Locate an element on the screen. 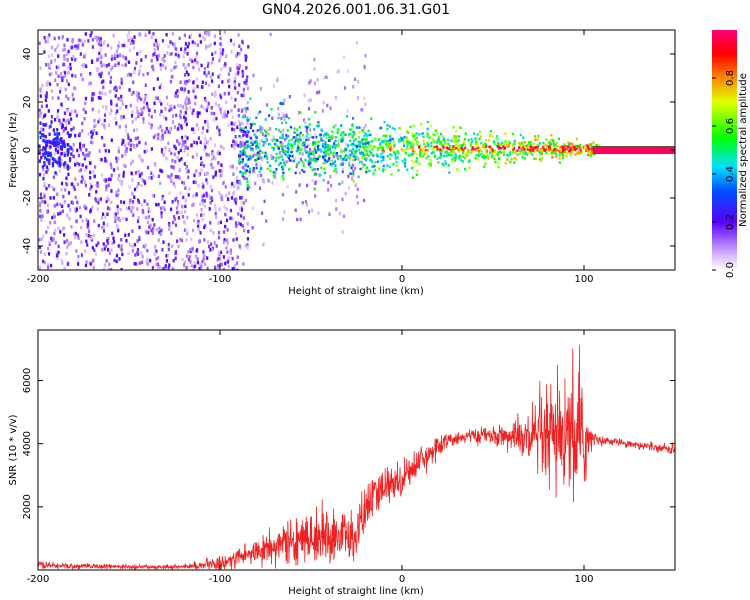  colorbar-gradient is located at coordinates (724, 150).